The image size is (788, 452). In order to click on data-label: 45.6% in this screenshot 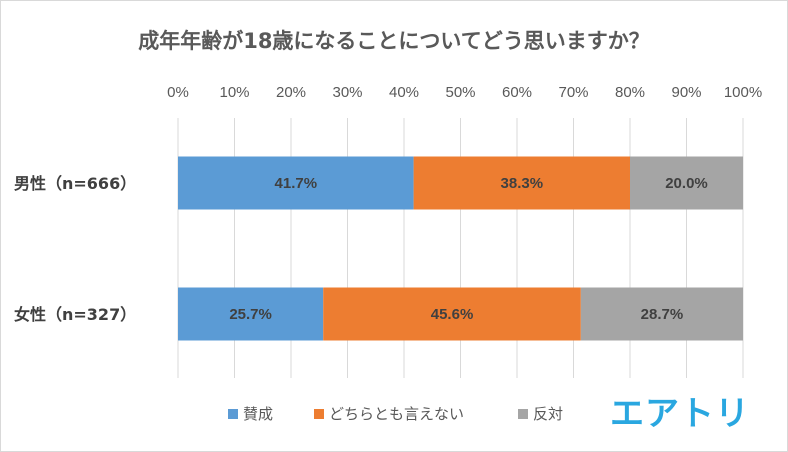, I will do `click(452, 314)`.